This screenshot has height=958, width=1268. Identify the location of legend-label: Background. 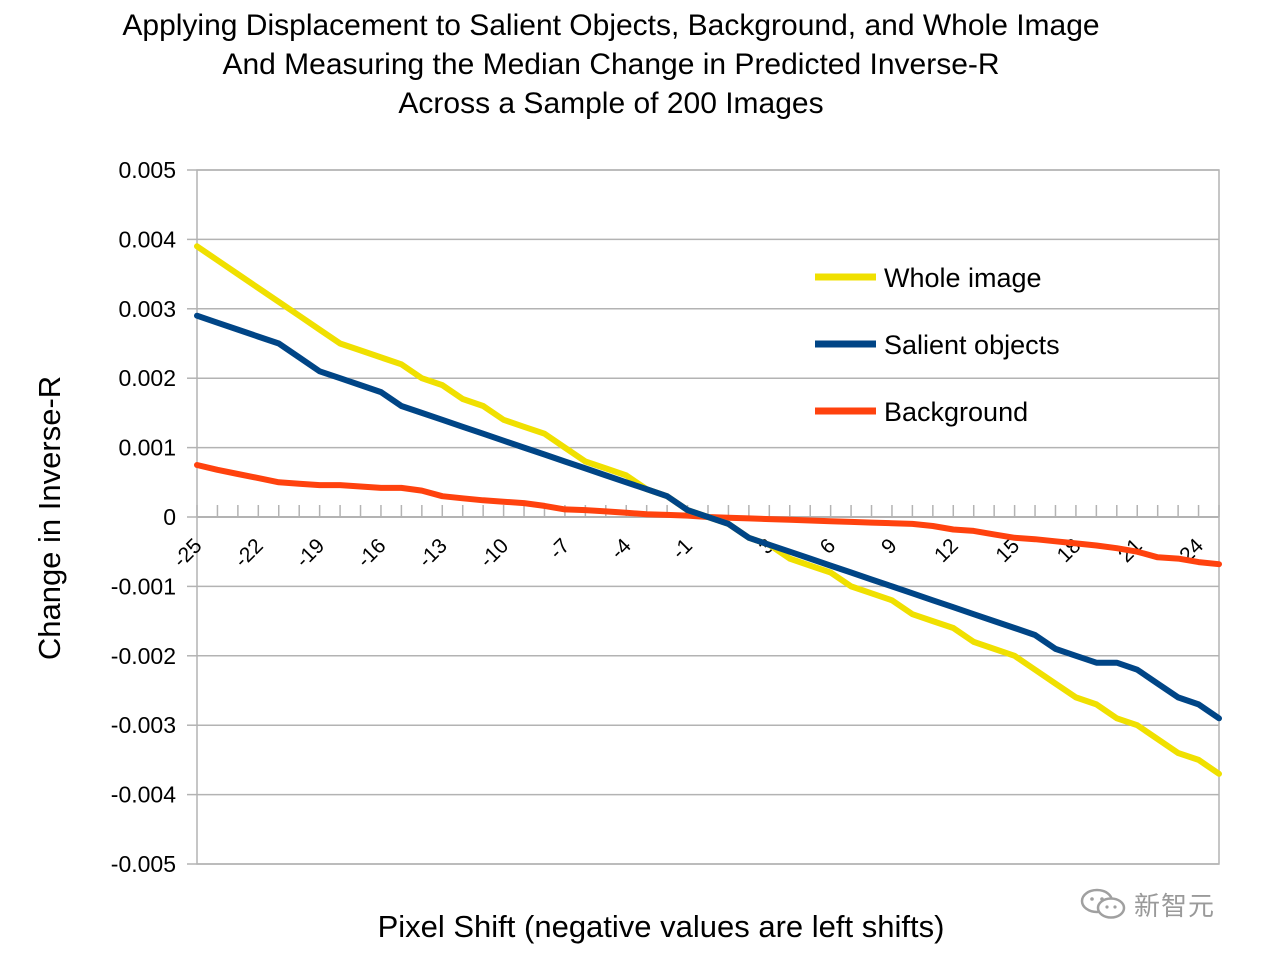
(956, 412).